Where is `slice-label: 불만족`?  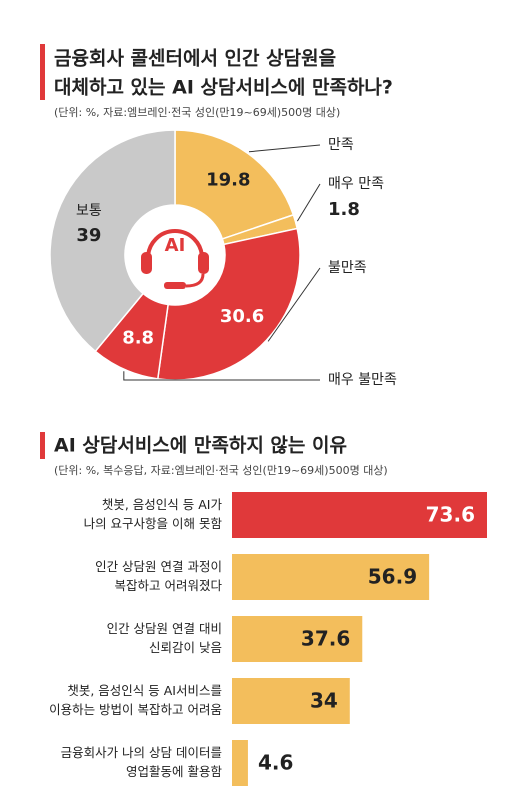
slice-label: 불만족 is located at coordinates (347, 268).